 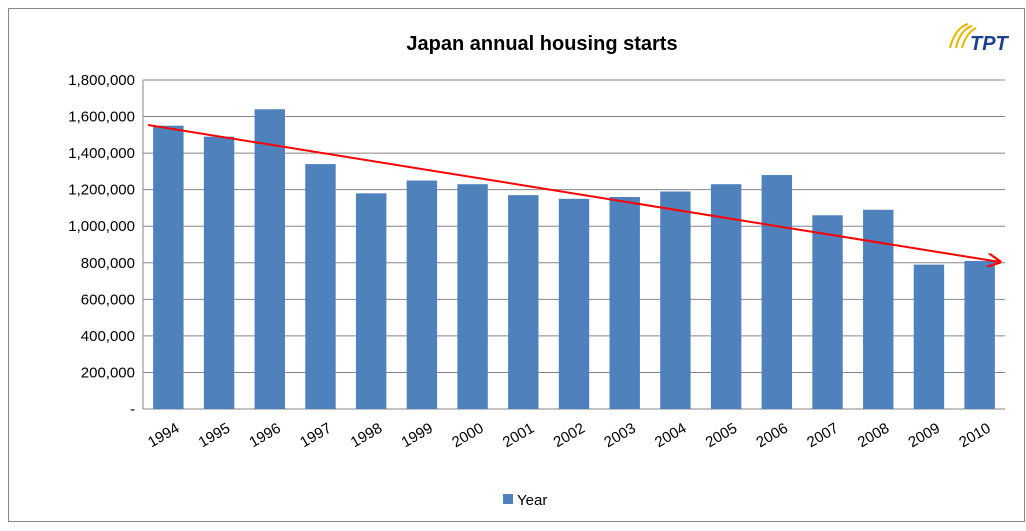 What do you see at coordinates (508, 499) in the screenshot?
I see `legend-swatch` at bounding box center [508, 499].